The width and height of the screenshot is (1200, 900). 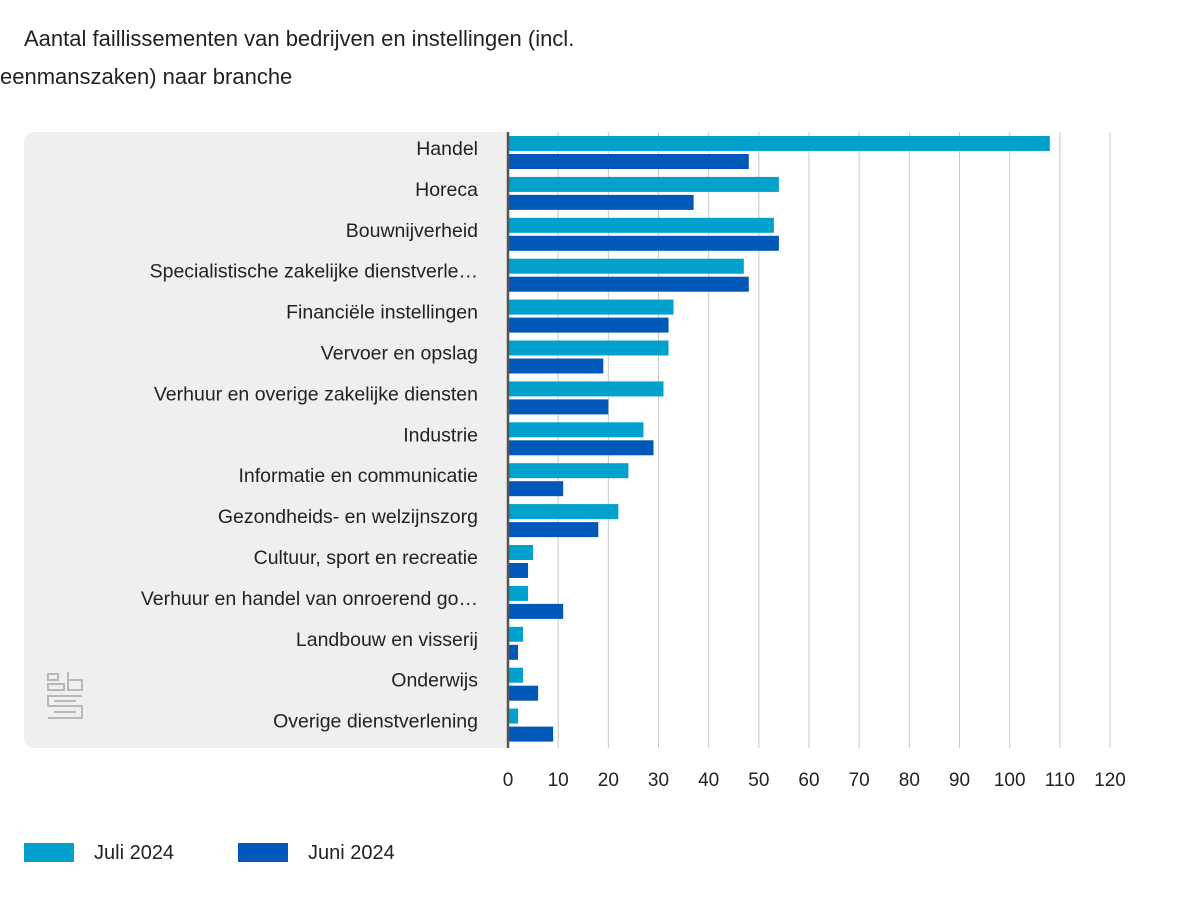 I want to click on category-label: Bouwnijverheid, so click(x=412, y=231).